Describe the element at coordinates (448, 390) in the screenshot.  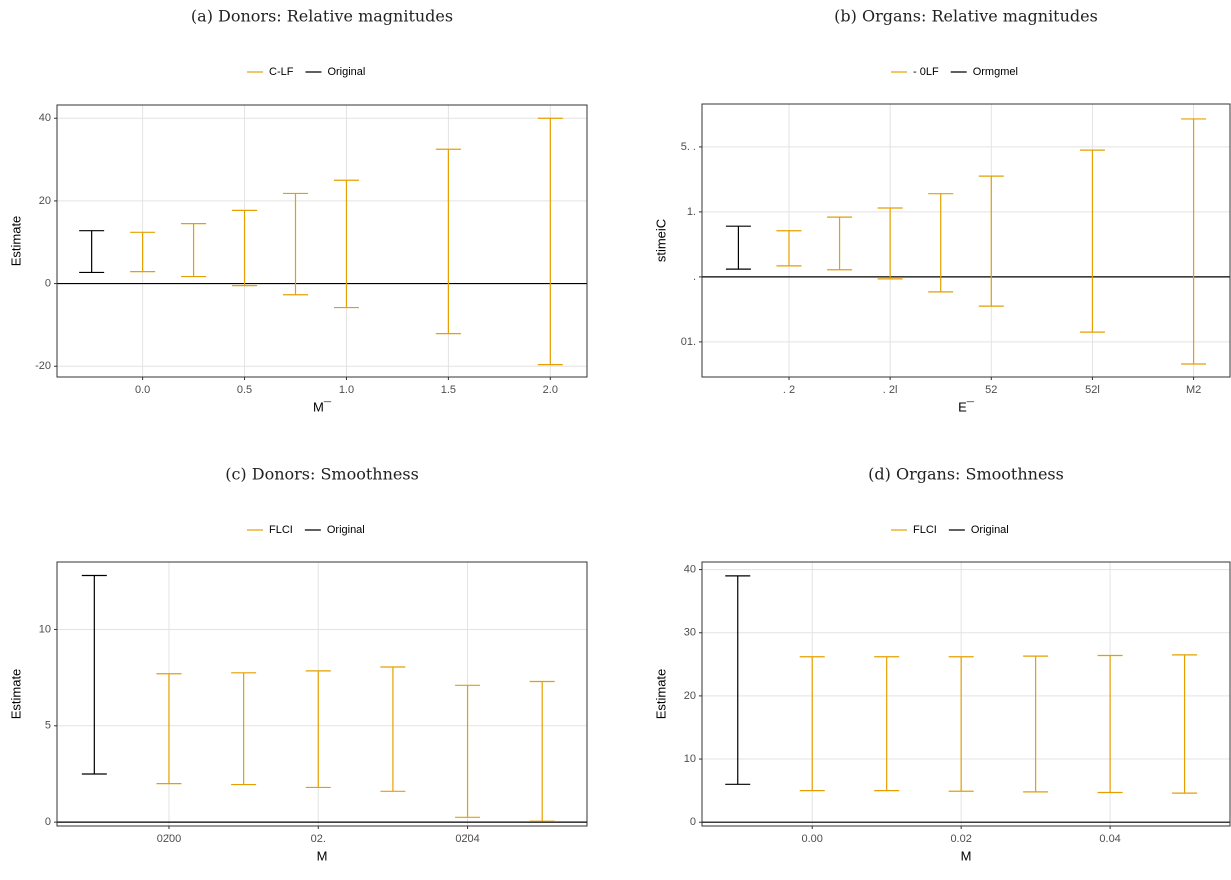
I see `x-tick-label: 1.5` at that location.